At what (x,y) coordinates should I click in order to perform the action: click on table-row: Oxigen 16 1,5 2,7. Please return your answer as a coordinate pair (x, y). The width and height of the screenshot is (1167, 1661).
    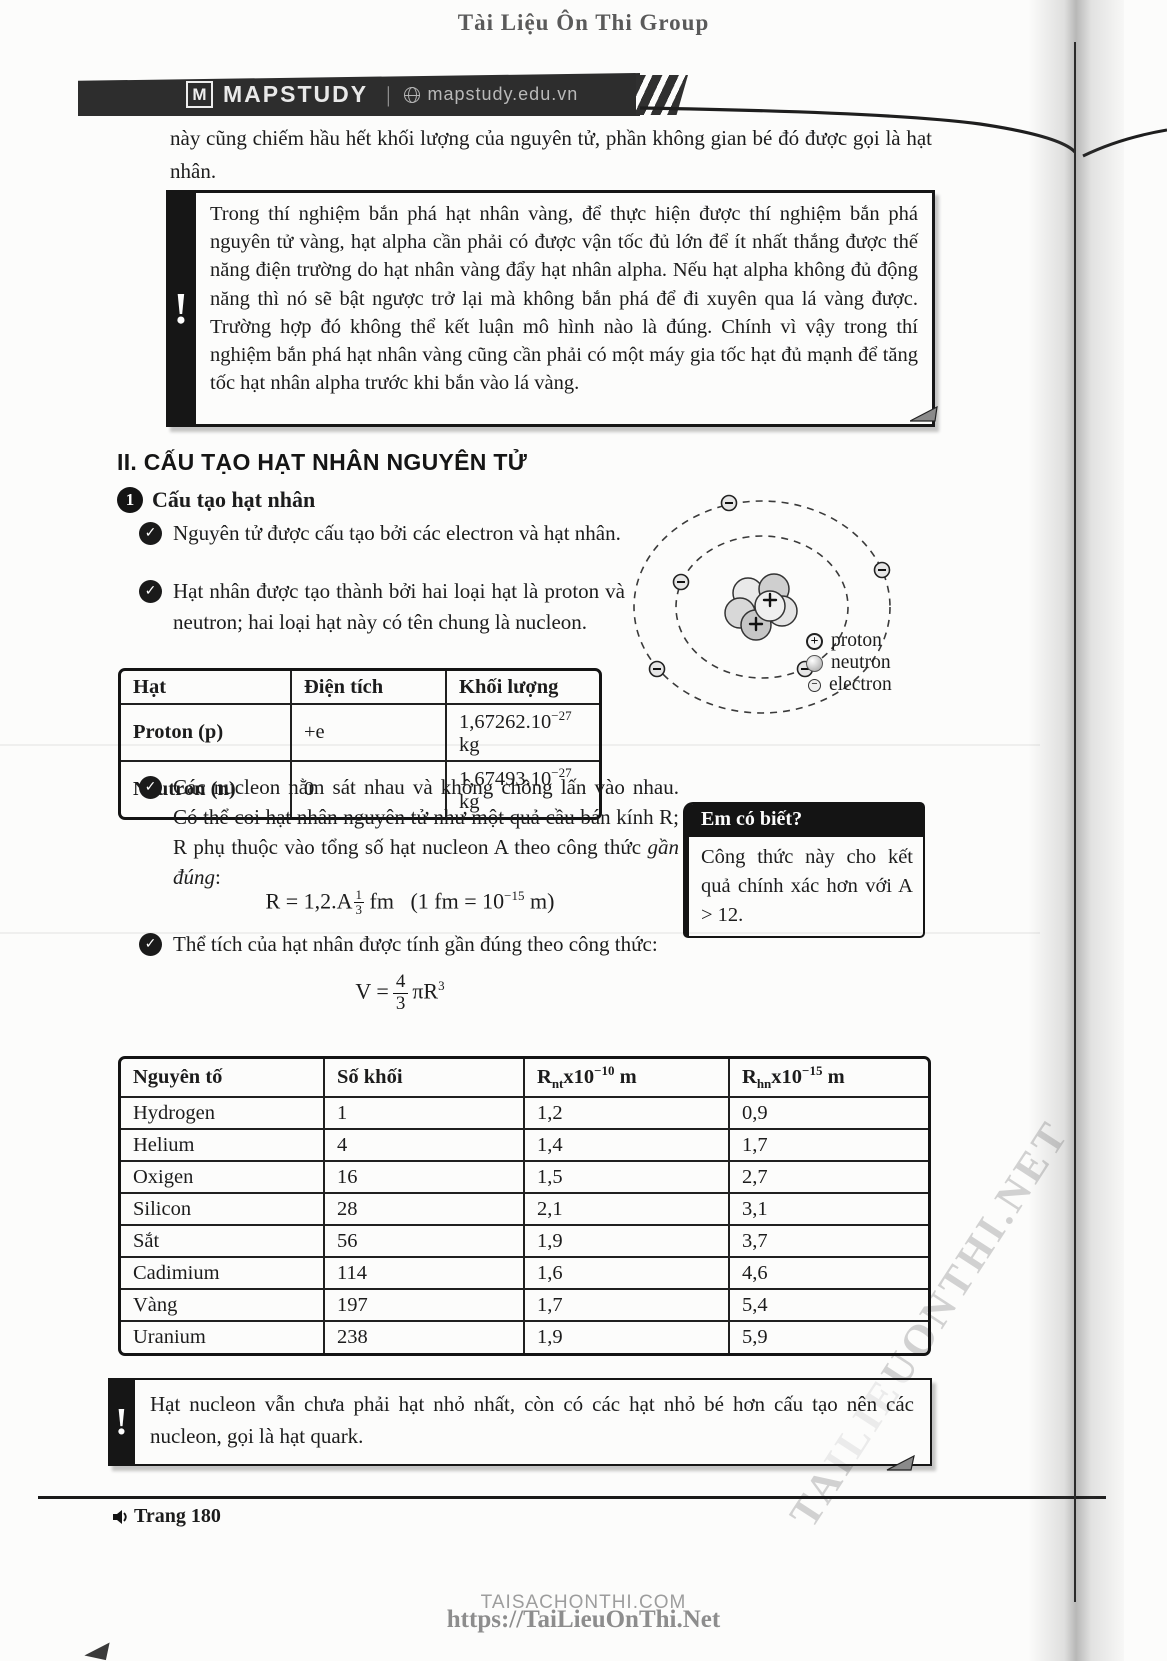
    Looking at the image, I should click on (524, 1177).